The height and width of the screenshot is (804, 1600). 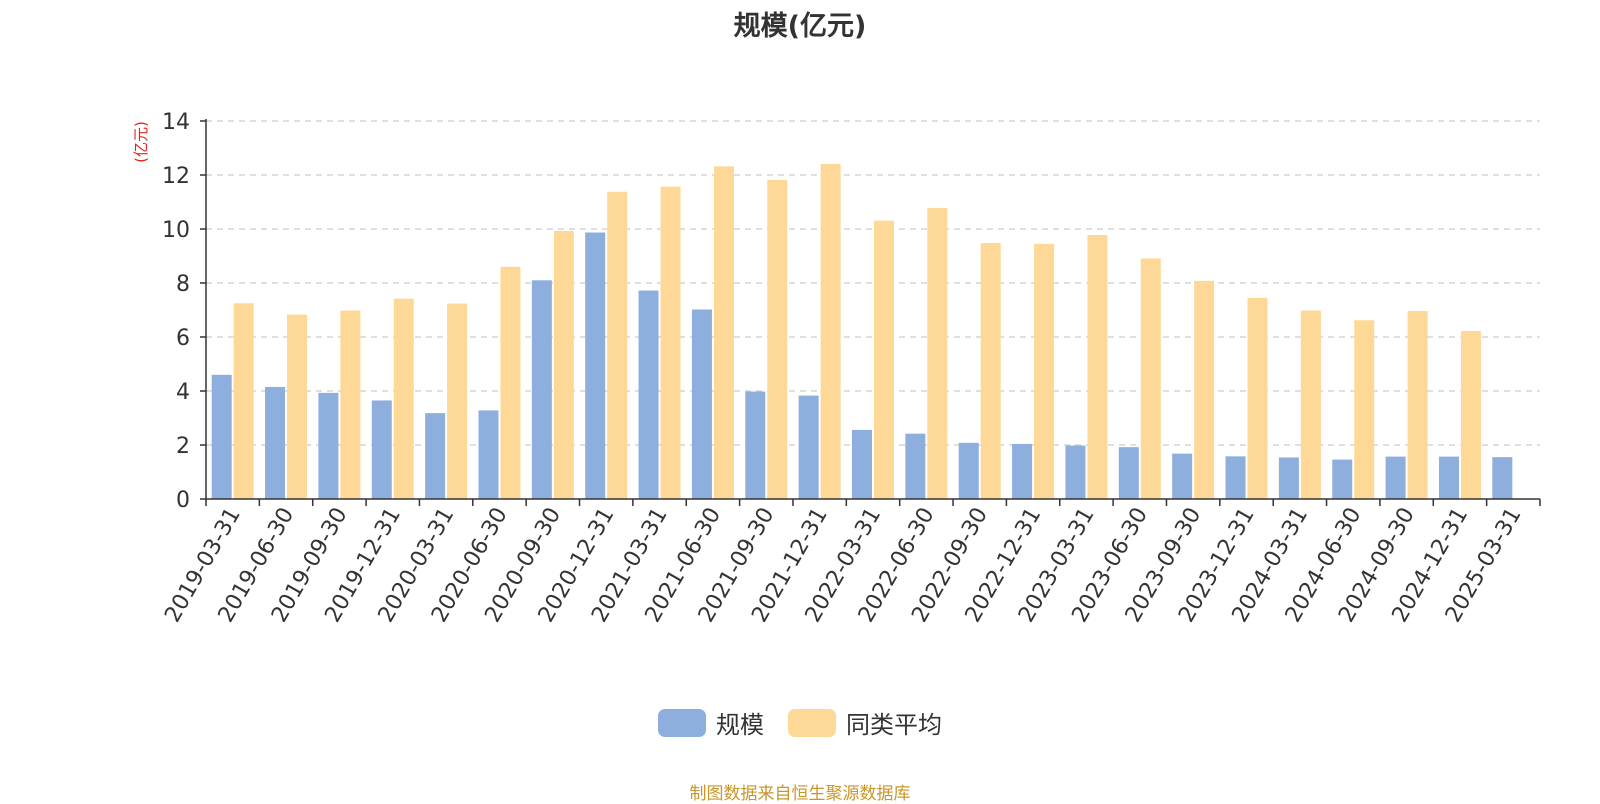 What do you see at coordinates (141, 142) in the screenshot?
I see `y-axis-label: (亿元)` at bounding box center [141, 142].